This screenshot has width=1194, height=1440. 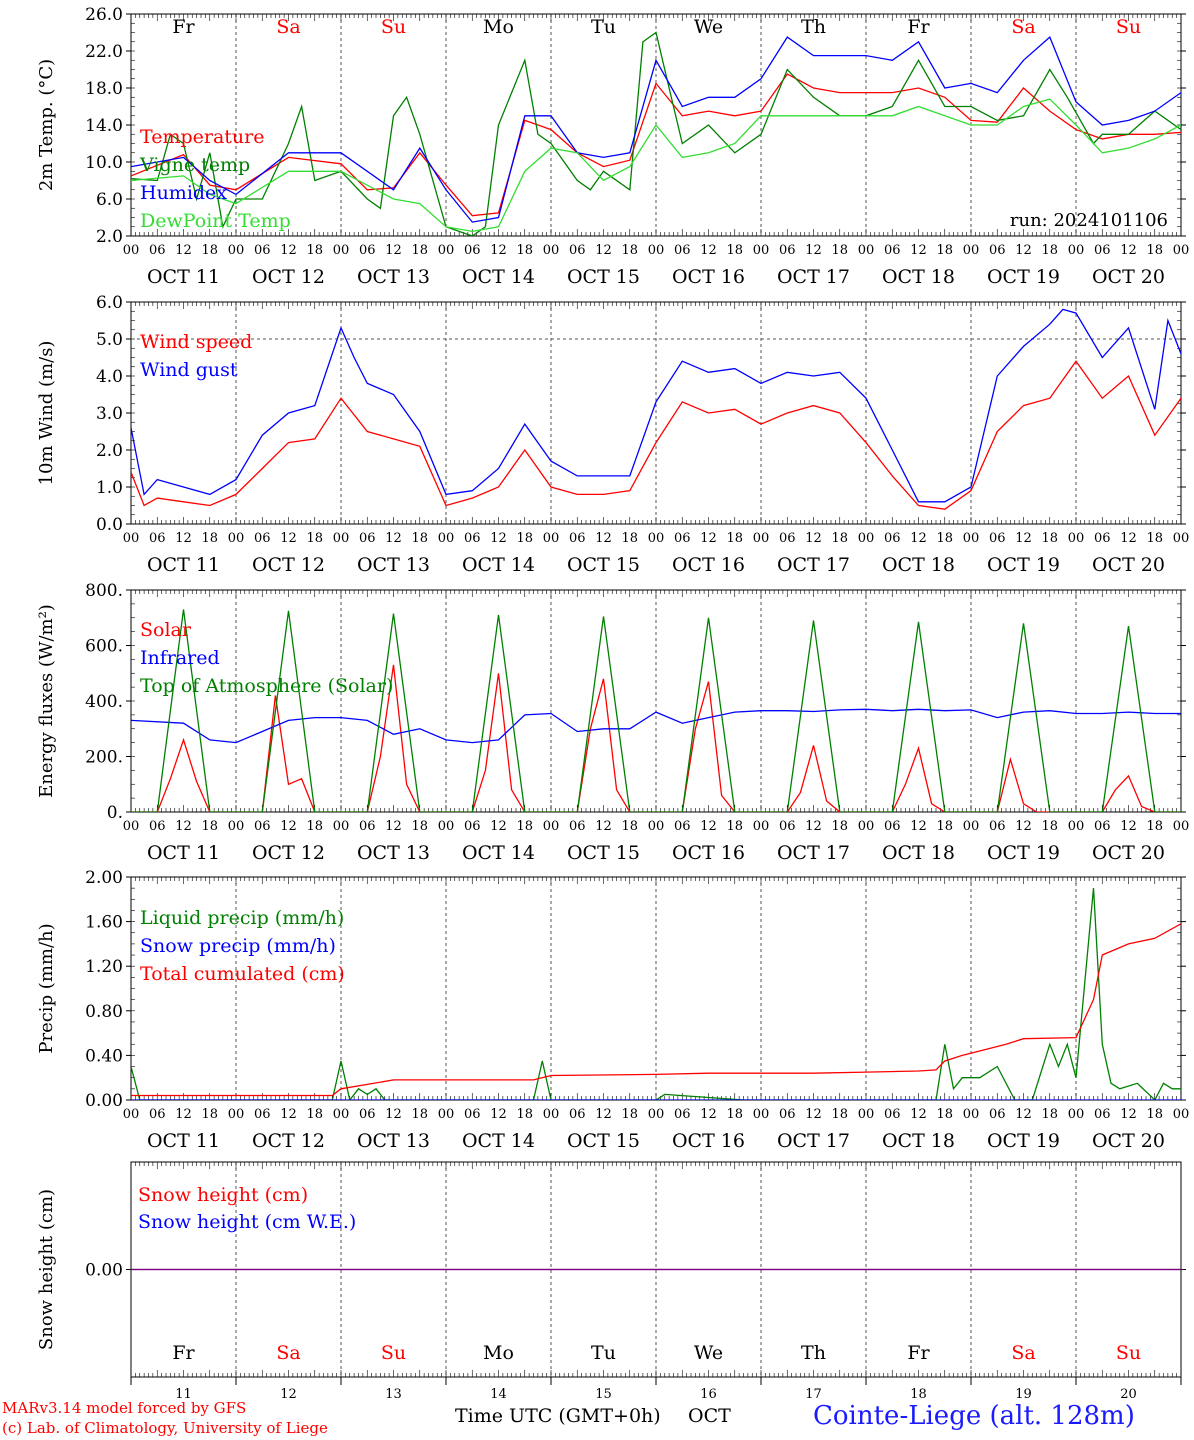 I want to click on date-label: OCT 11, so click(x=183, y=565).